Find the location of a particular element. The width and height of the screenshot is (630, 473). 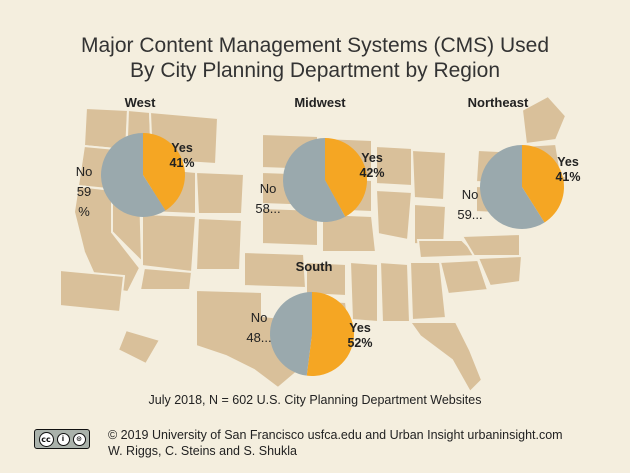

pie-label-yes: 42% is located at coordinates (371, 173).